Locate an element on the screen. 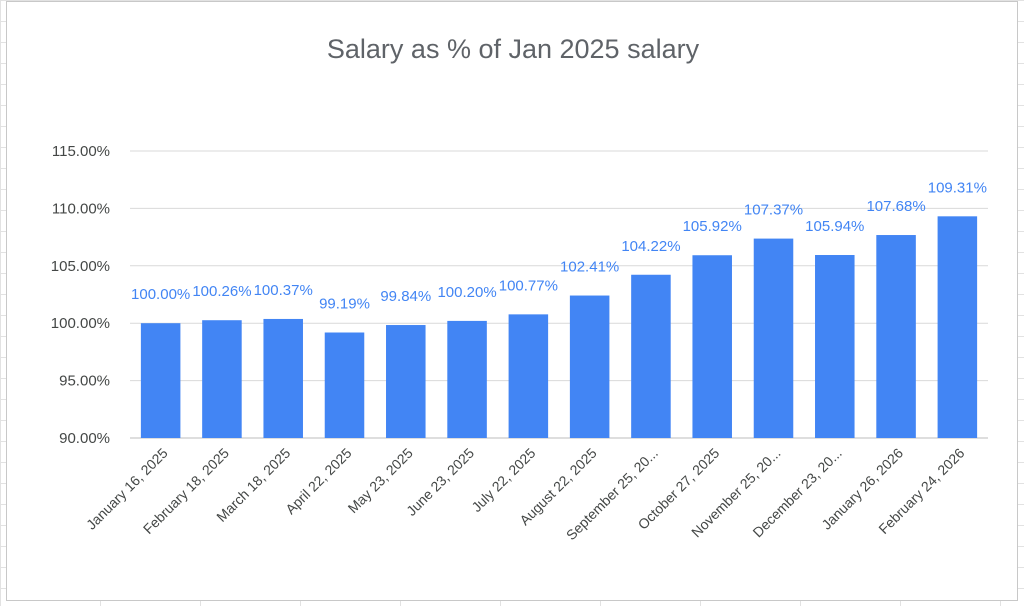 The height and width of the screenshot is (606, 1024). data-label: 107.68% is located at coordinates (895, 206).